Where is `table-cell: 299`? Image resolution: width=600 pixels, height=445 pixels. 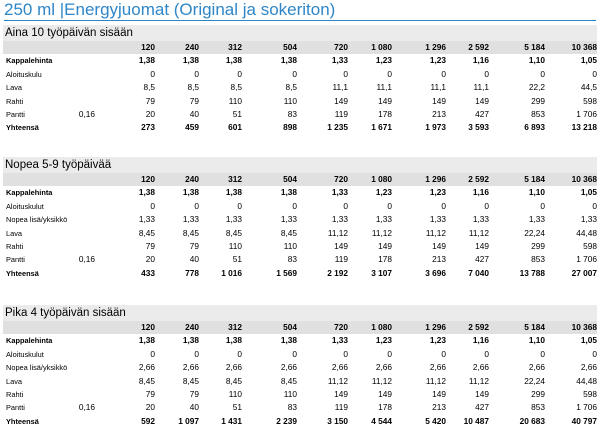
table-cell: 299 is located at coordinates (538, 245).